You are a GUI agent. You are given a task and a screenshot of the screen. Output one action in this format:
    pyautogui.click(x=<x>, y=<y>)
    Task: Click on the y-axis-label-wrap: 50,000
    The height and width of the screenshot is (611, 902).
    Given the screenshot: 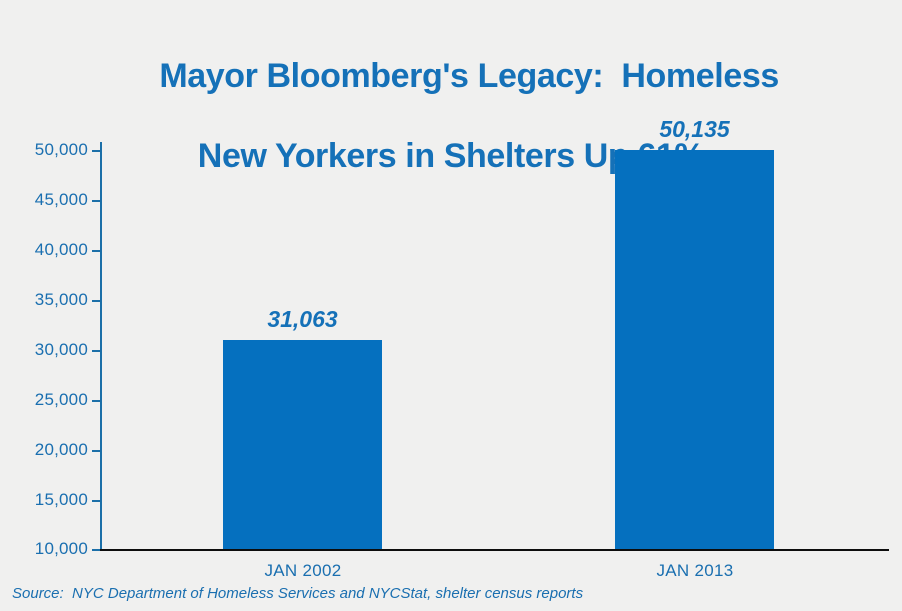 What is the action you would take?
    pyautogui.click(x=44, y=149)
    